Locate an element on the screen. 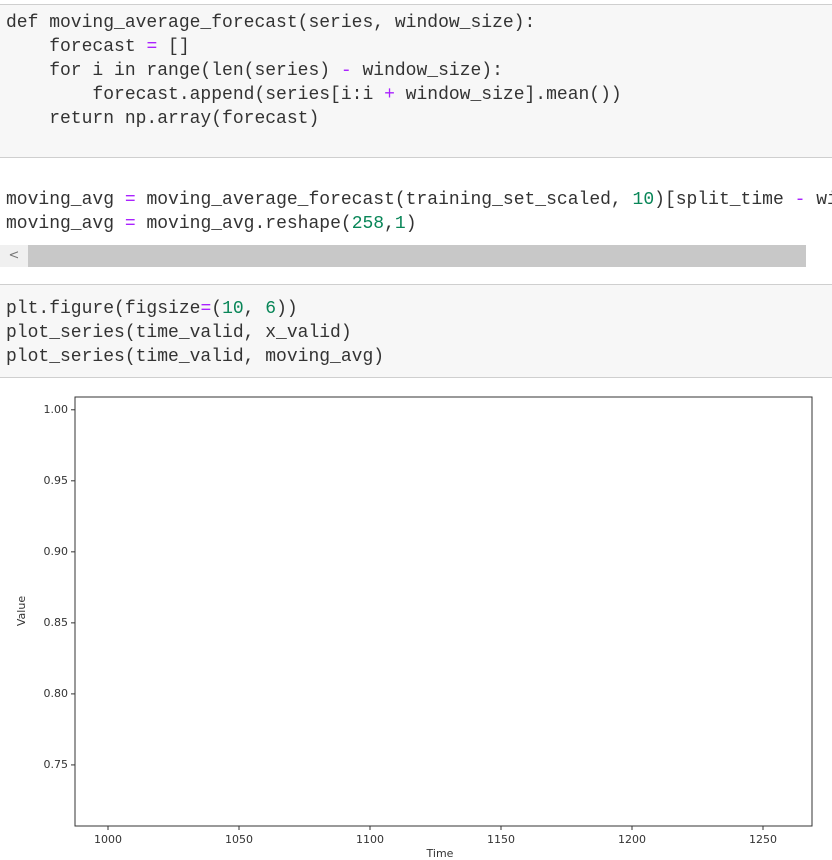  y-tick-label: 0.85 is located at coordinates (56, 622).